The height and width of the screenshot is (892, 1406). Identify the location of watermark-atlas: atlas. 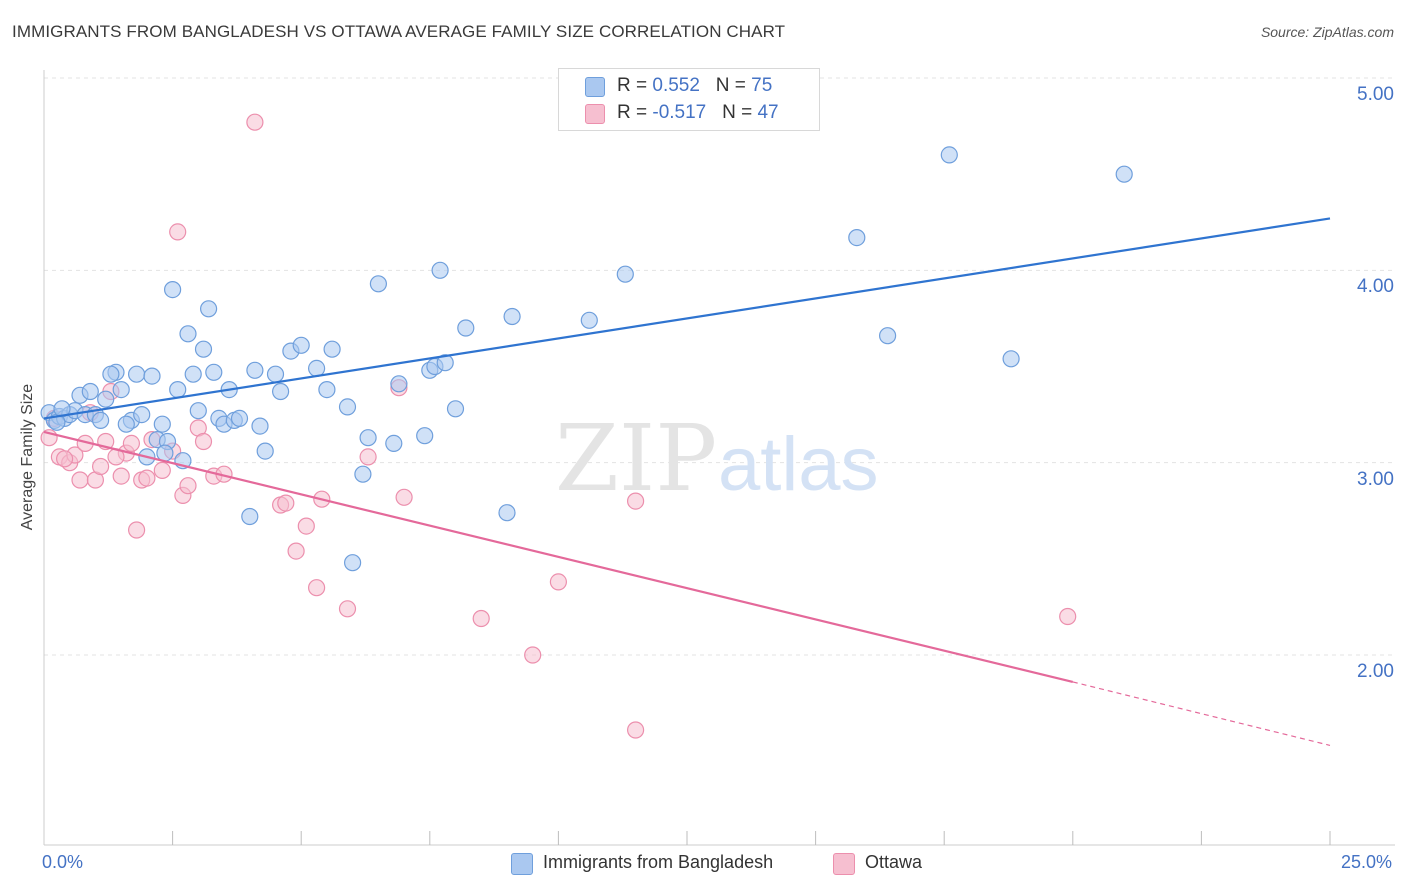
(798, 464).